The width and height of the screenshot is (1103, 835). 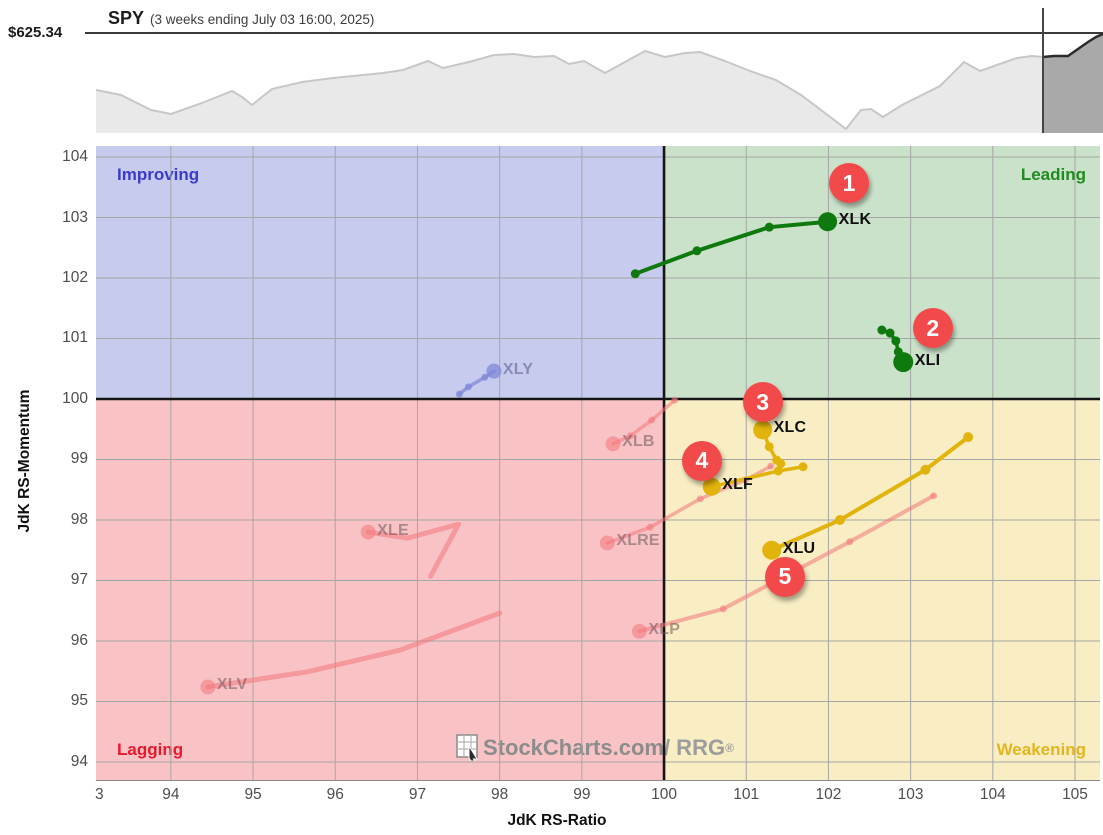 I want to click on series-xle, so click(x=411, y=550).